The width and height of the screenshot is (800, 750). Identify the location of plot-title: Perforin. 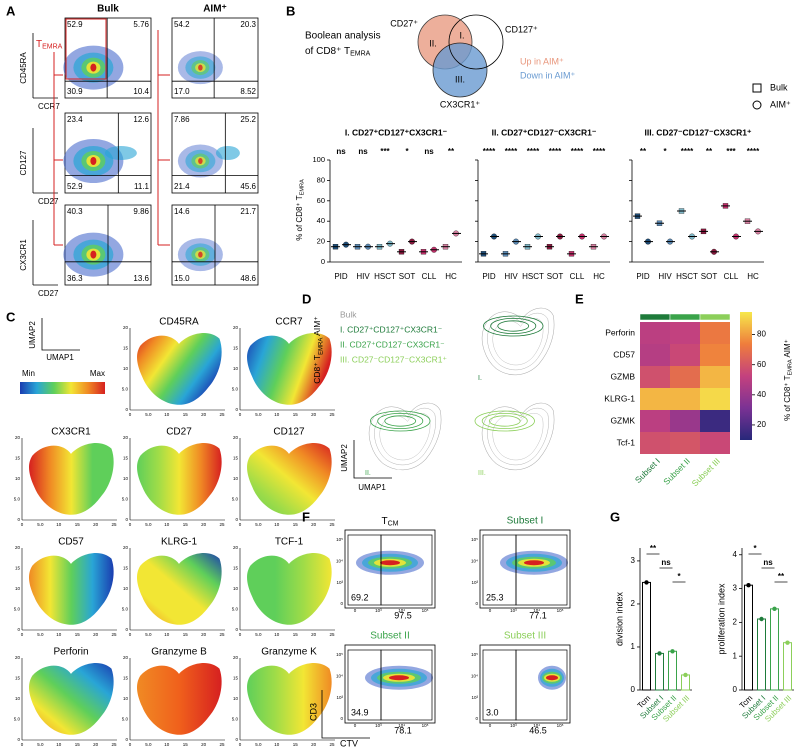
(70, 652).